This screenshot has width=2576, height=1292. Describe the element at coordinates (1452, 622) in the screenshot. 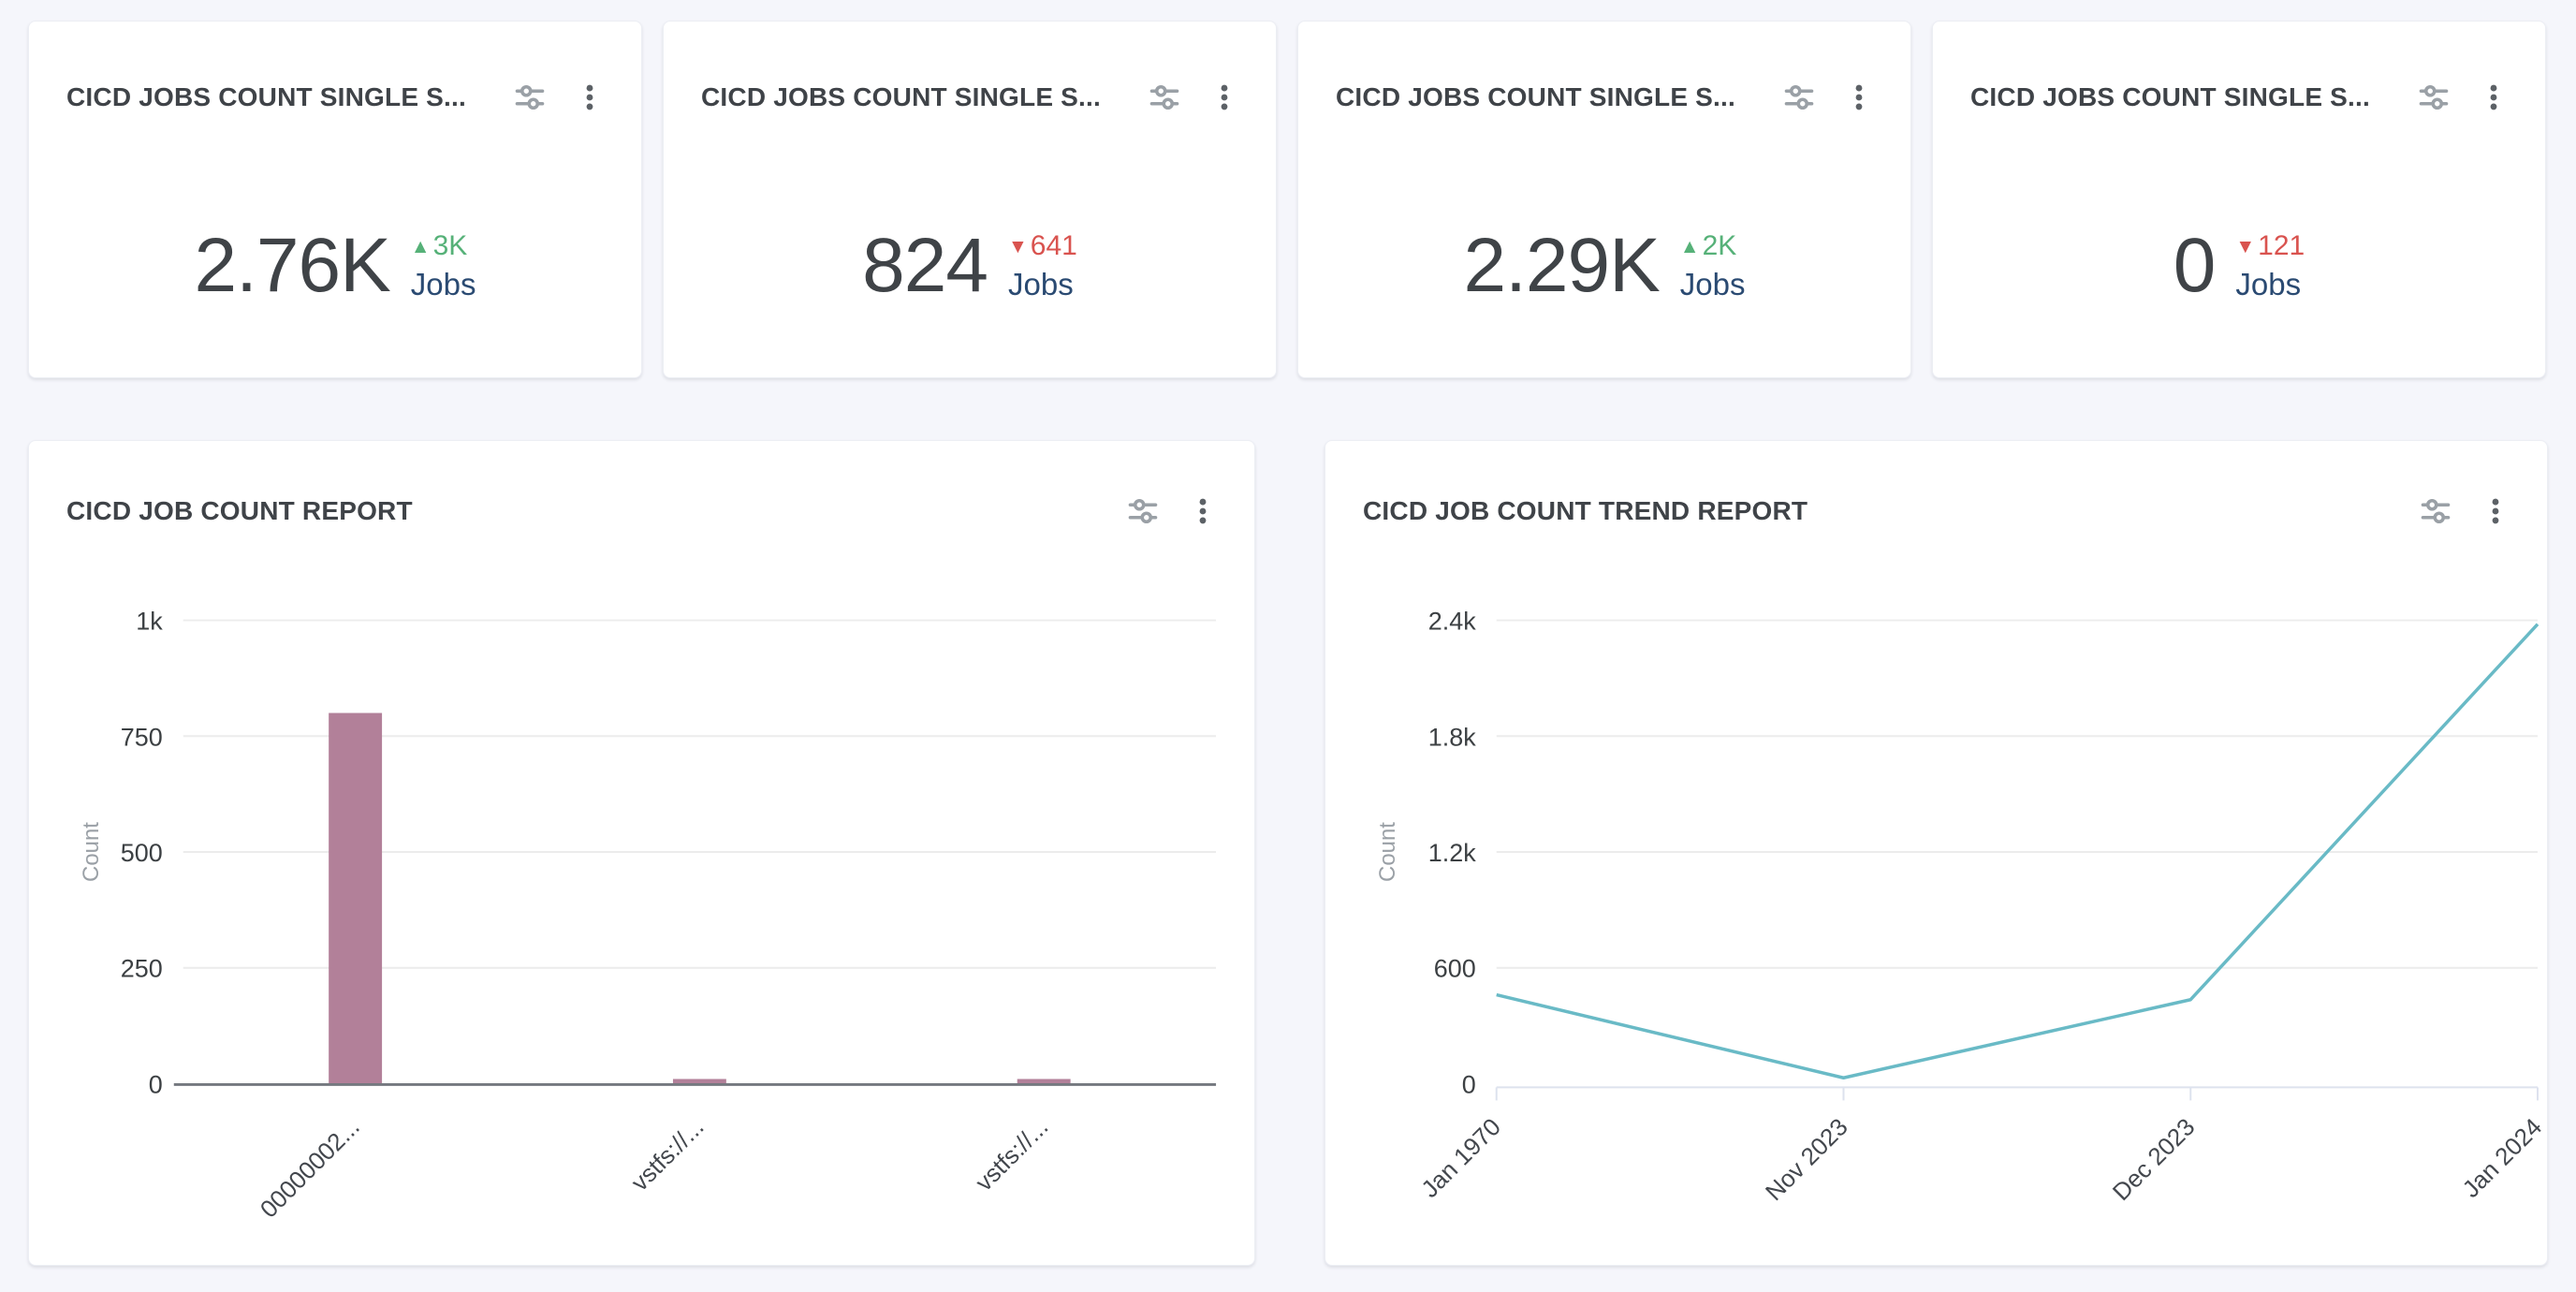

I see `y-tick-label: 2.4k` at that location.